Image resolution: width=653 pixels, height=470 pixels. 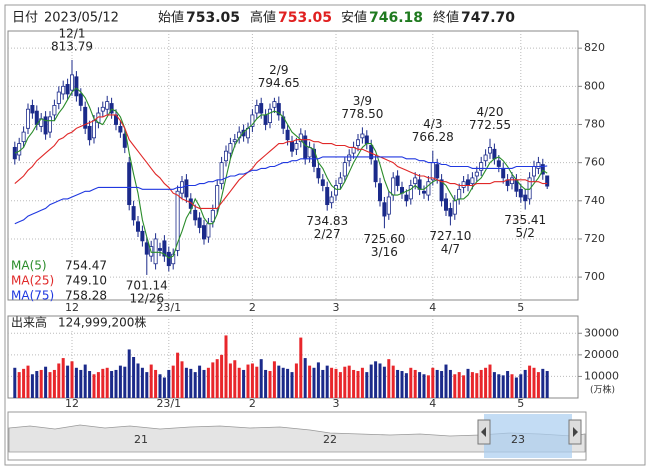 I want to click on annotation-price: 778.50, so click(x=362, y=114).